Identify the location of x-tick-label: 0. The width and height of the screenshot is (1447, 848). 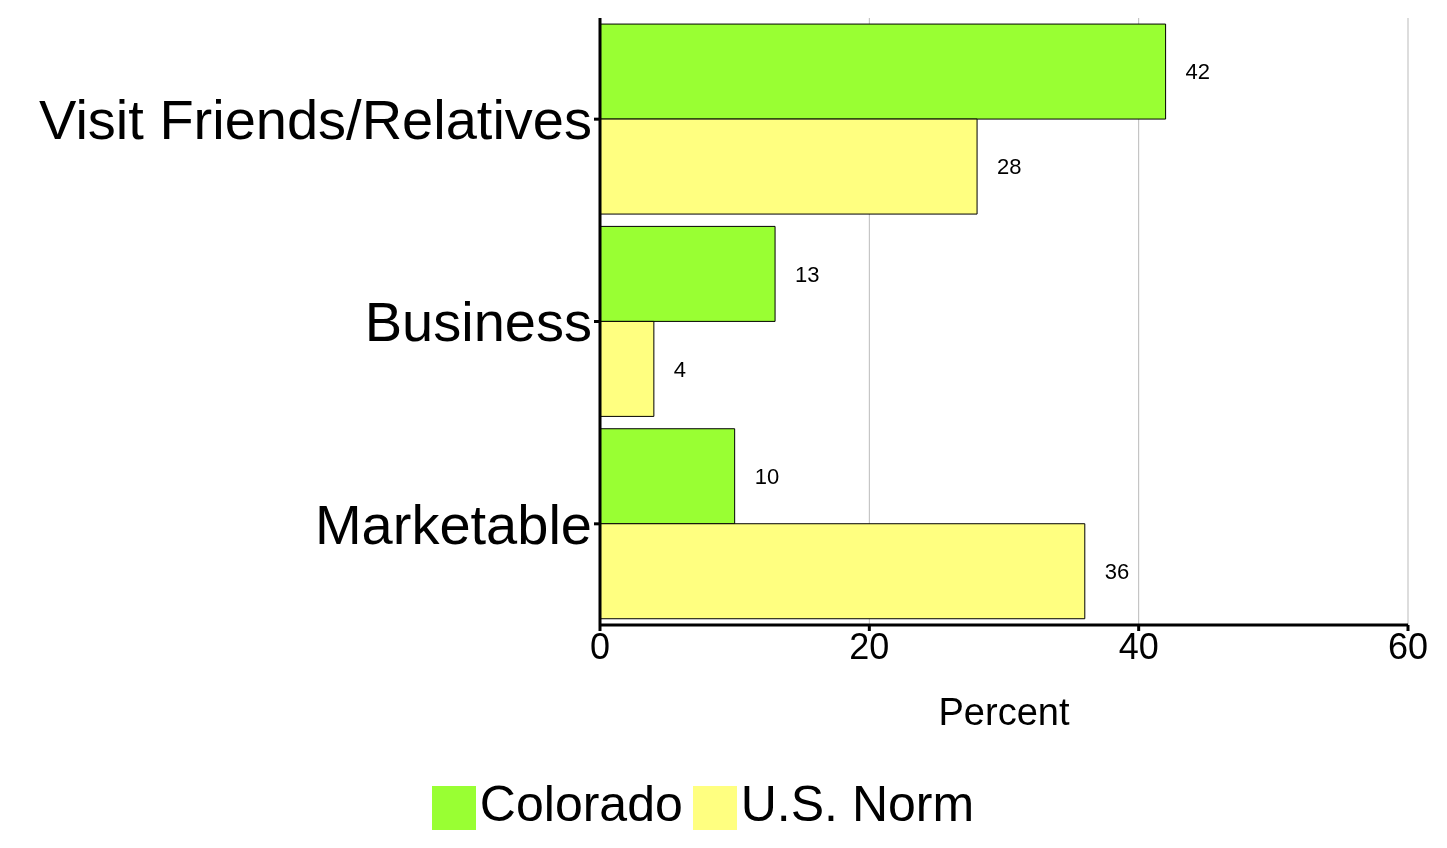
(600, 646).